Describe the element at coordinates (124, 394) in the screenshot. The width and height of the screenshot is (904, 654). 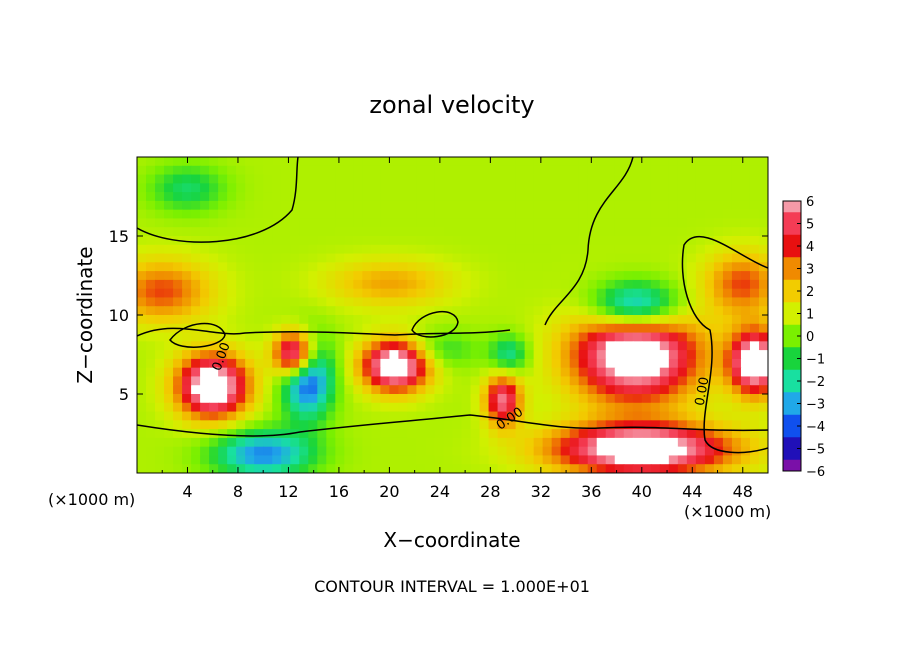
I see `y-tick-label: 5` at that location.